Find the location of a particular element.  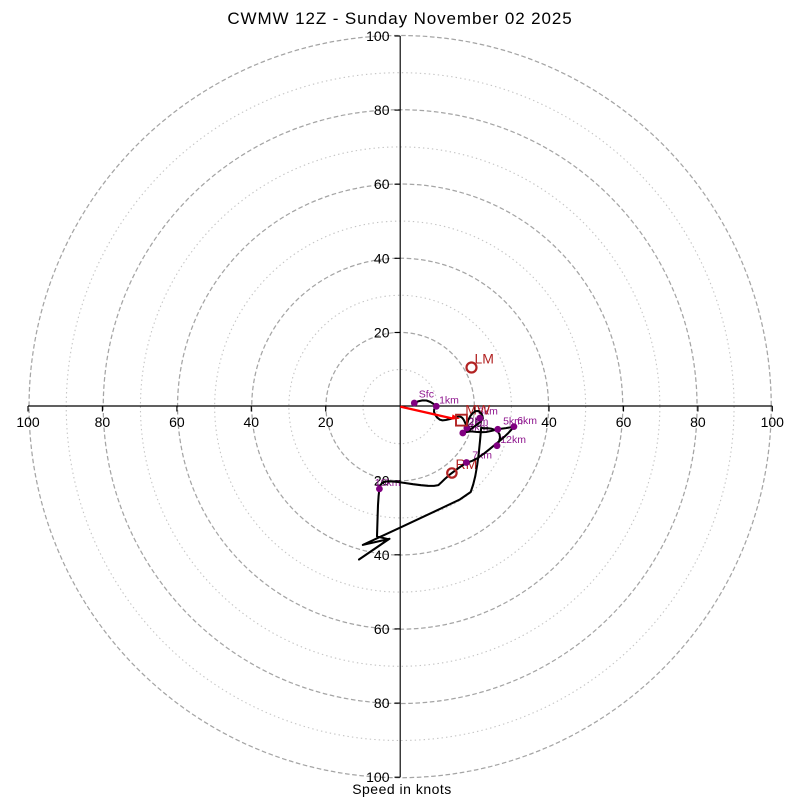

svg-text: 3km is located at coordinates (488, 411).